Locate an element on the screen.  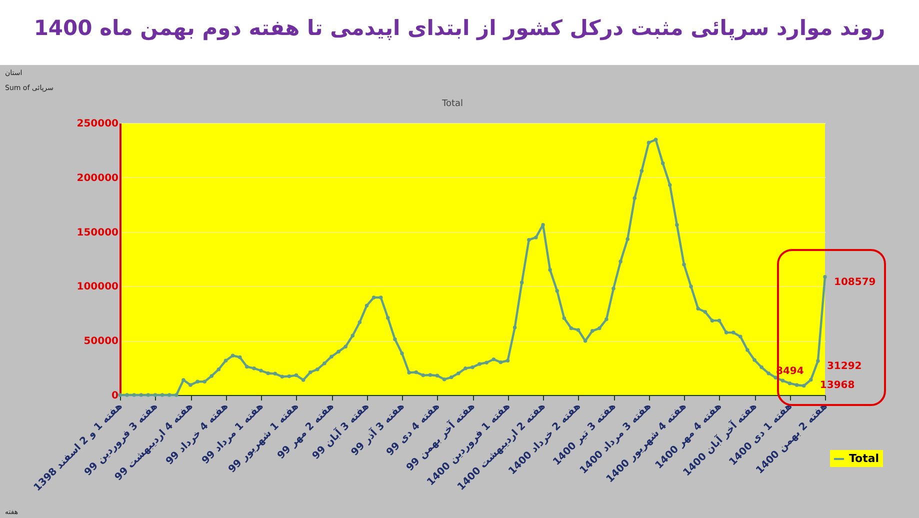
y-tick-label: 200000 is located at coordinates (97, 178).